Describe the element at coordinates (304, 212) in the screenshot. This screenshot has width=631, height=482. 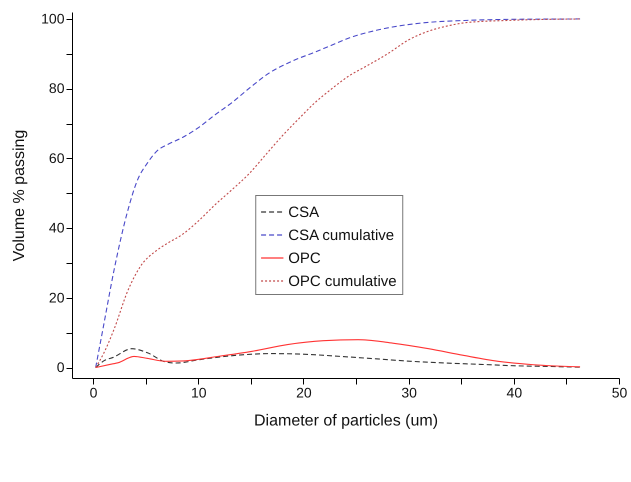
I see `legend-label: CSA` at that location.